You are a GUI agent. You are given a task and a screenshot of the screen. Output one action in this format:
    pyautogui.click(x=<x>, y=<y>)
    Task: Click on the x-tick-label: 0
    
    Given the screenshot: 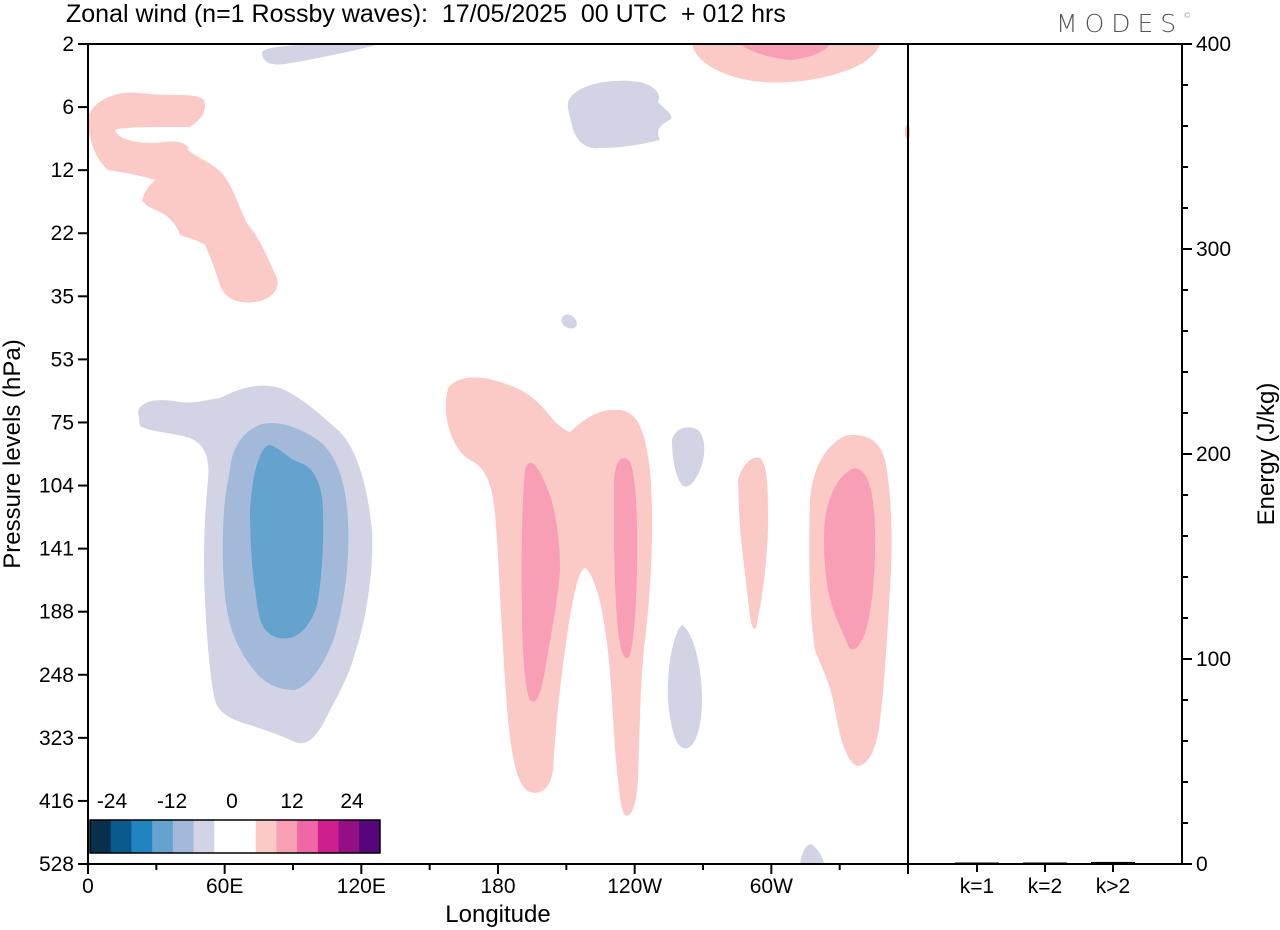 What is the action you would take?
    pyautogui.click(x=88, y=886)
    